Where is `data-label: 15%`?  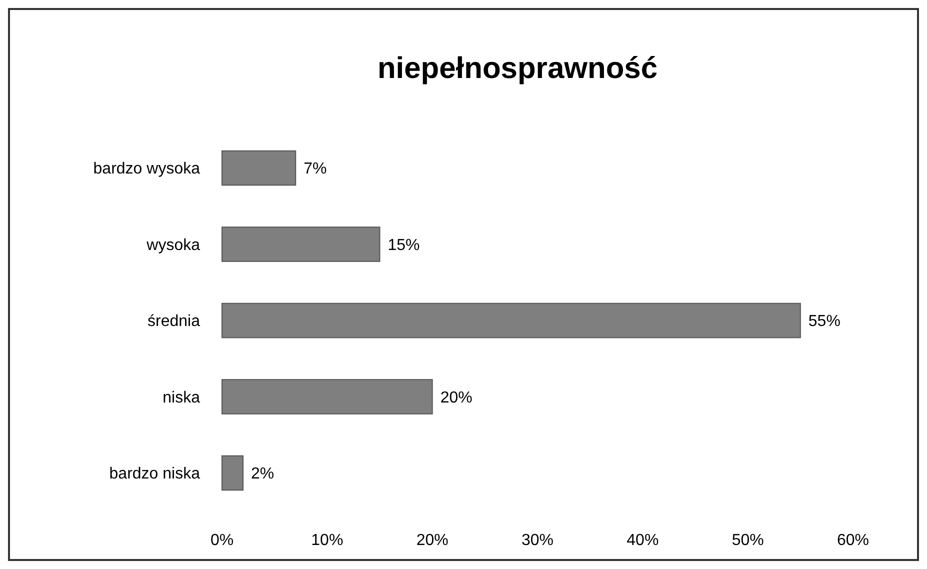
data-label: 15% is located at coordinates (404, 245).